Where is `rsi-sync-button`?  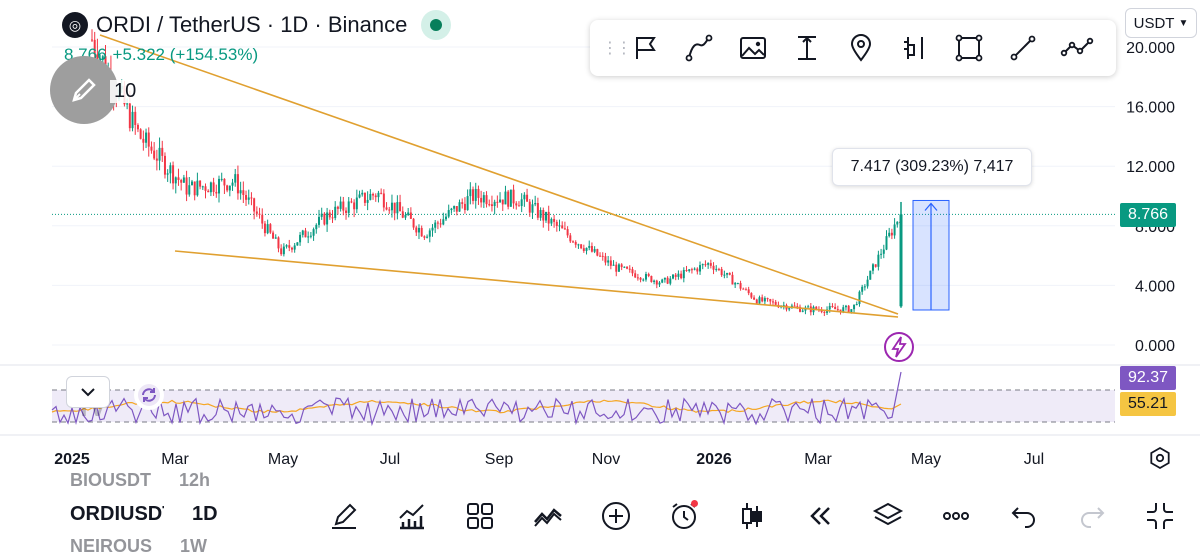
rsi-sync-button is located at coordinates (149, 395).